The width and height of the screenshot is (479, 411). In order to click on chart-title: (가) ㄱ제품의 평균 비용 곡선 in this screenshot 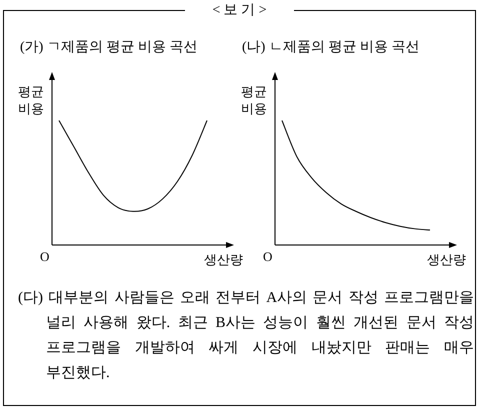, I will do `click(109, 47)`.